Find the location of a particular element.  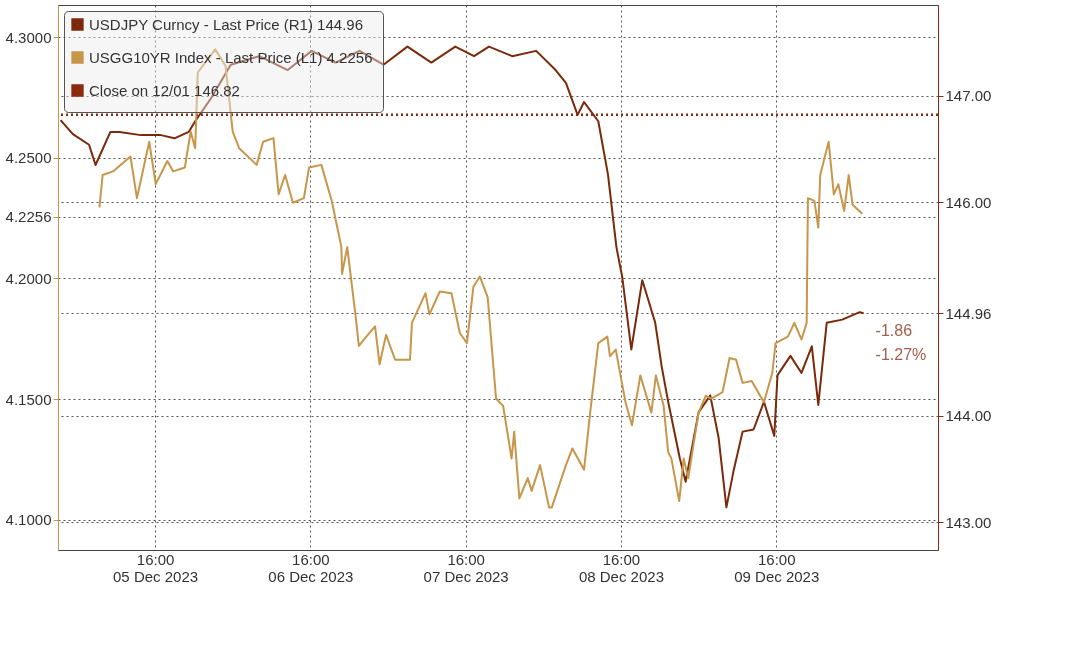

x-tick-label: 16:00 09 Dec 2023 is located at coordinates (777, 567).